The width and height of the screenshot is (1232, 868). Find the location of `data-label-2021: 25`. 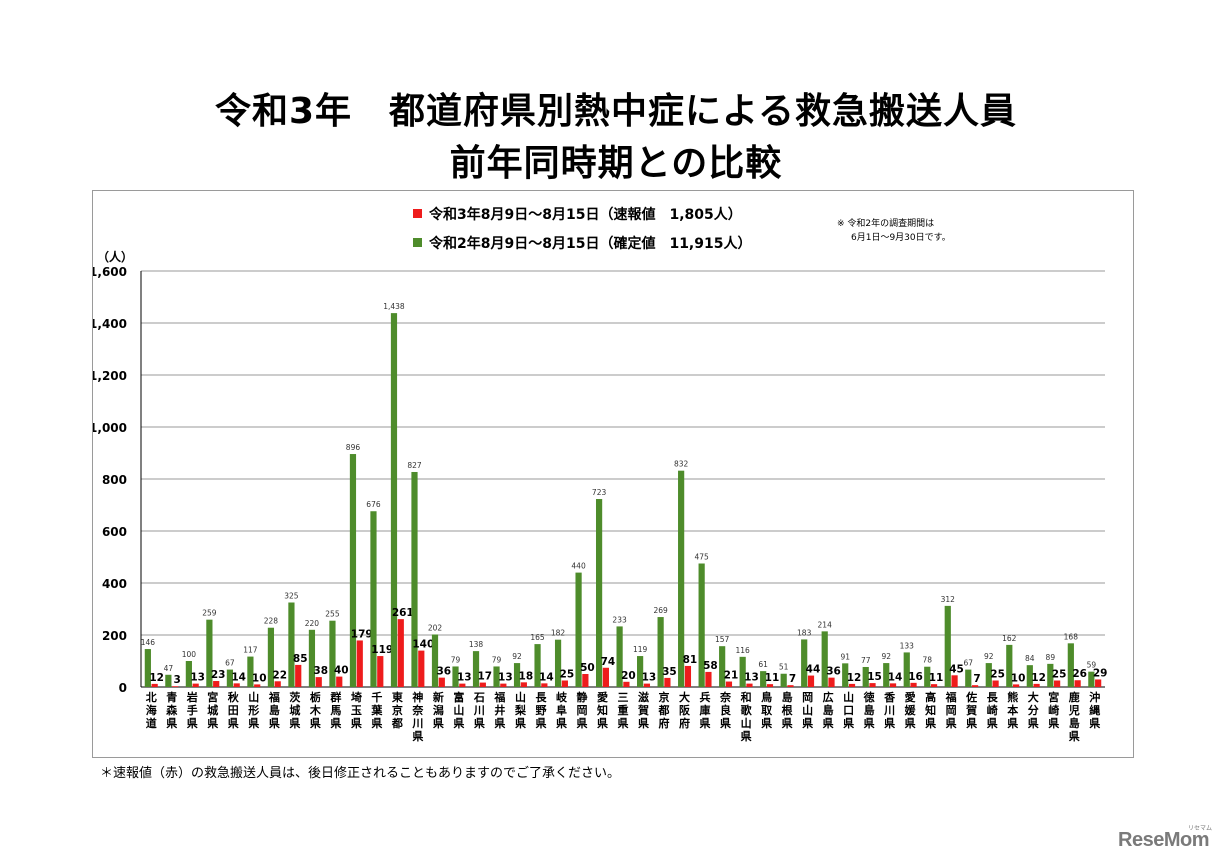

data-label-2021: 25 is located at coordinates (567, 675).